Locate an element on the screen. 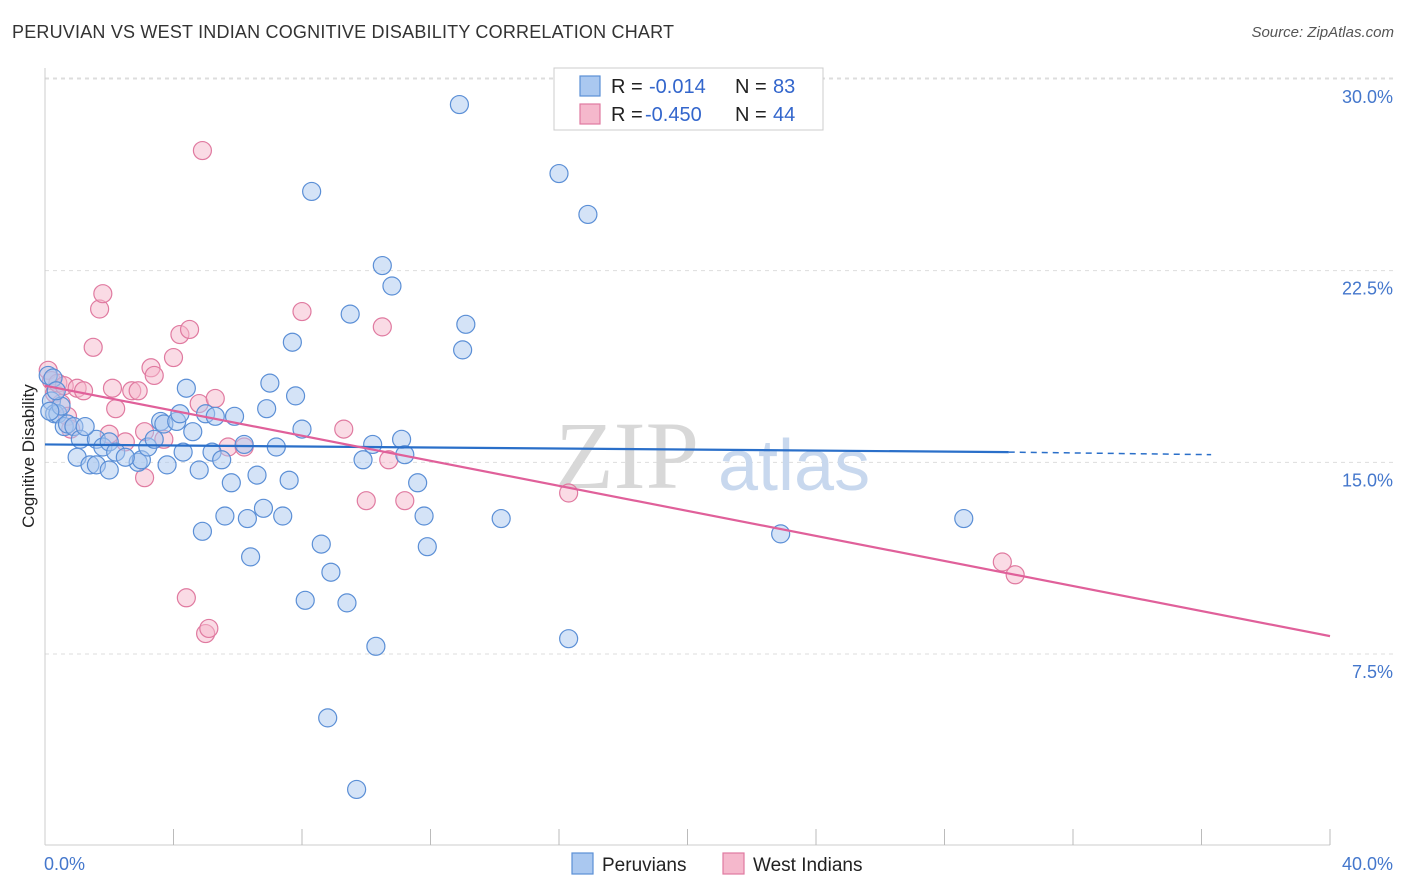  legend-n-label-2: N = is located at coordinates (751, 115).